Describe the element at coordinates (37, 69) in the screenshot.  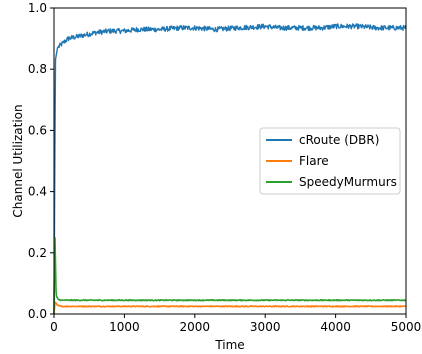
I see `y-tick-label: 0.8` at that location.